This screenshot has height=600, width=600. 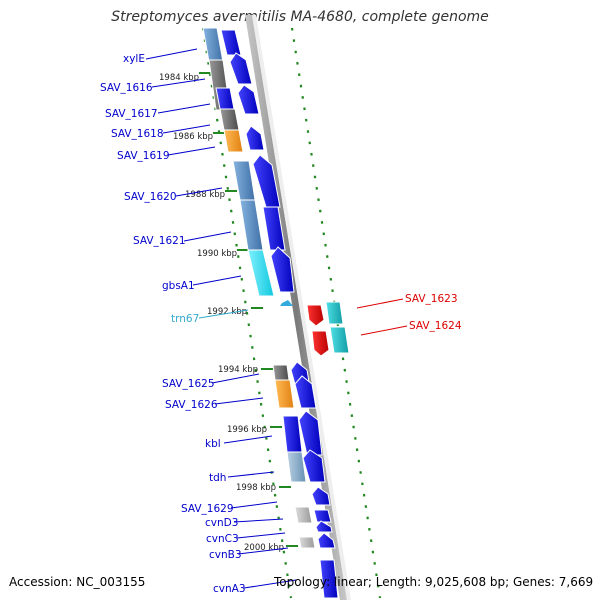 I want to click on right-leader-lines, so click(x=382, y=317).